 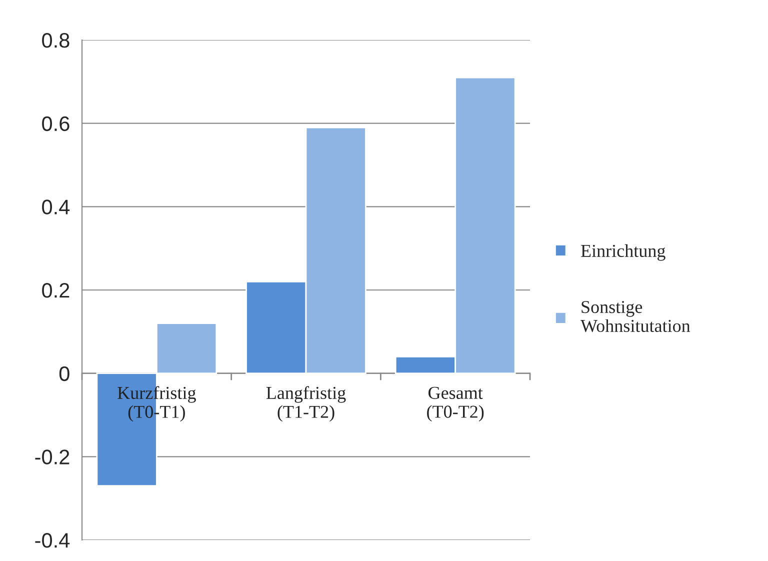 What do you see at coordinates (623, 252) in the screenshot?
I see `legend-label: Einrichtung` at bounding box center [623, 252].